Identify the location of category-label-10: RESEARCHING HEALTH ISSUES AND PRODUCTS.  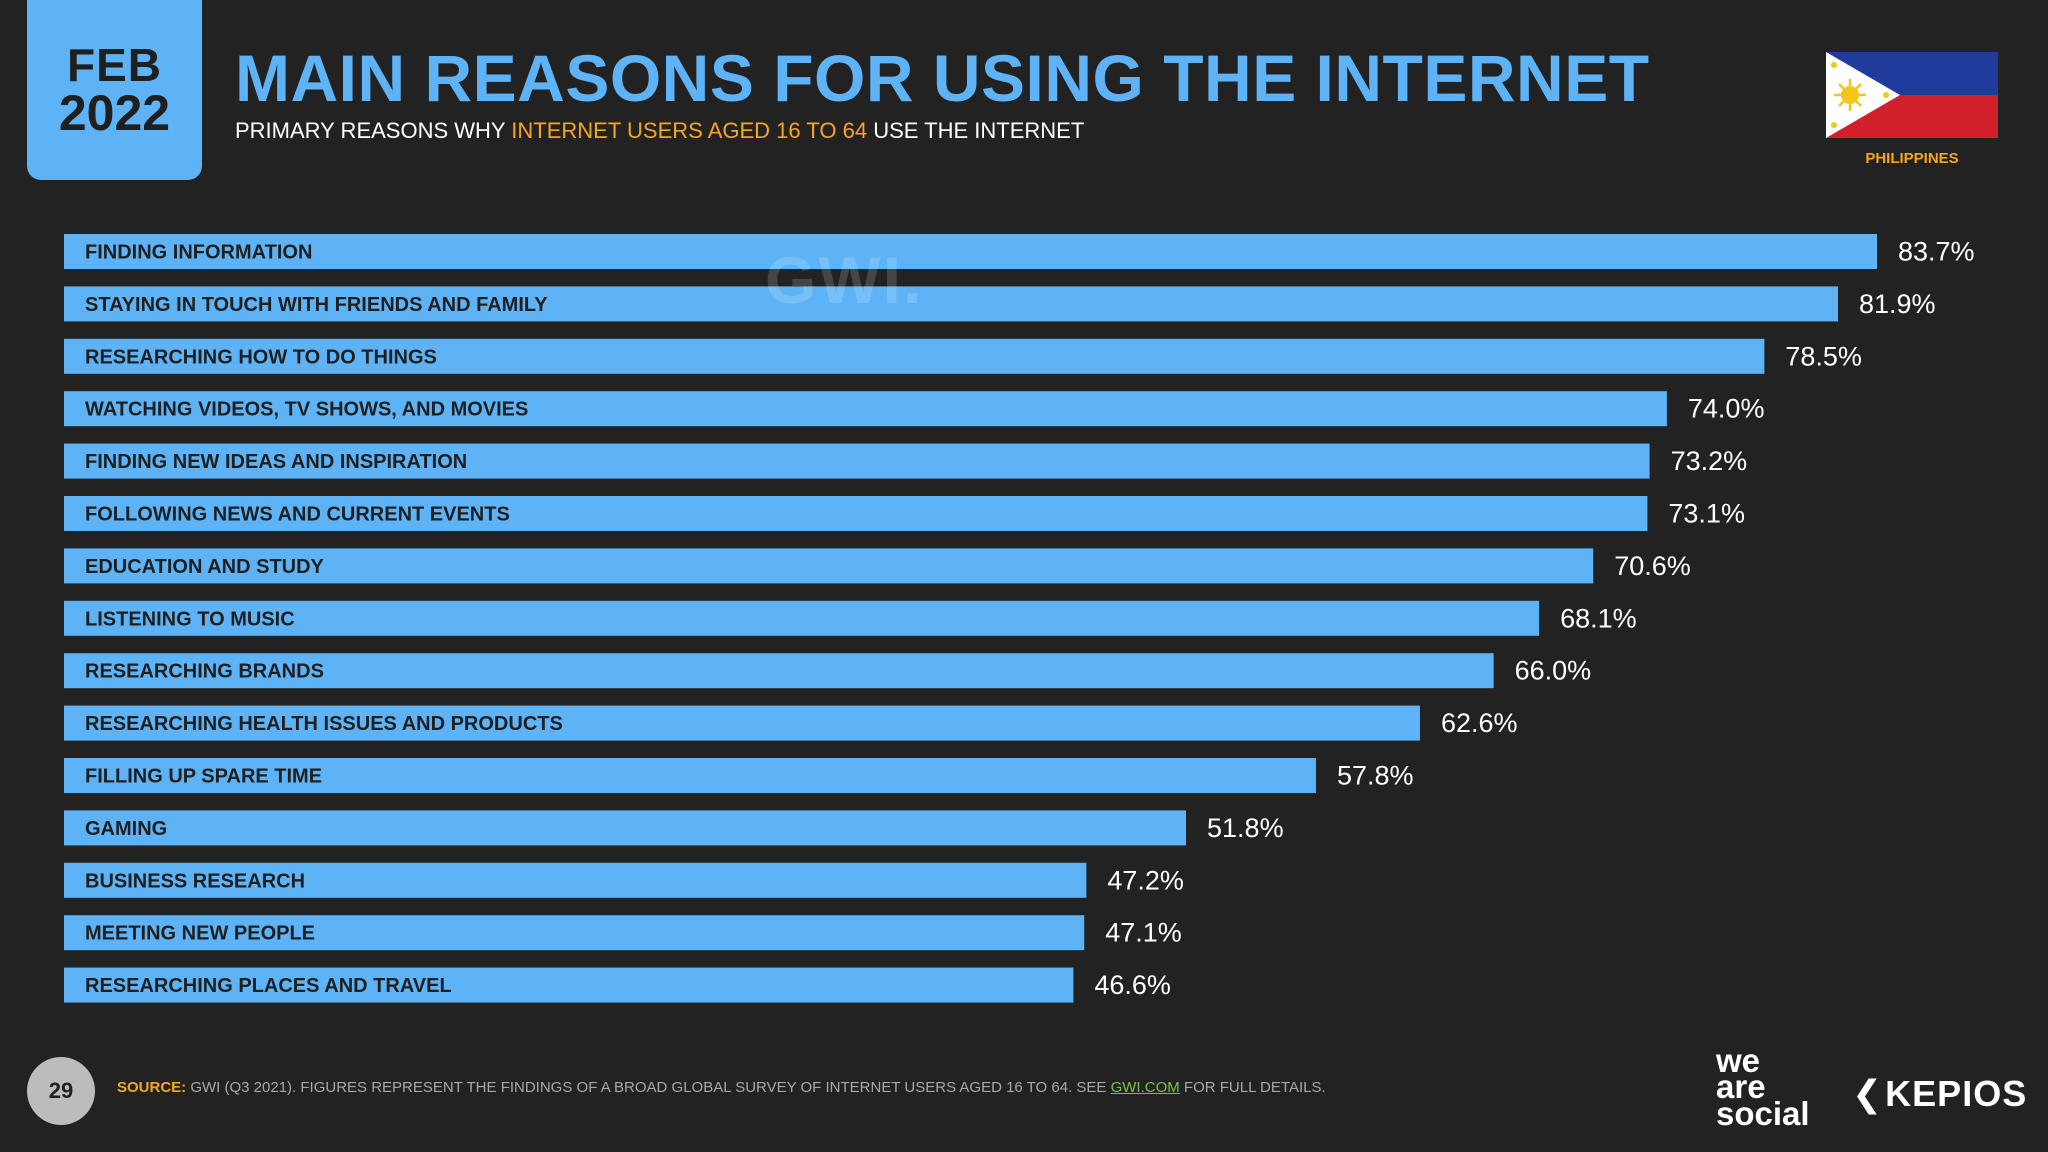
(324, 724).